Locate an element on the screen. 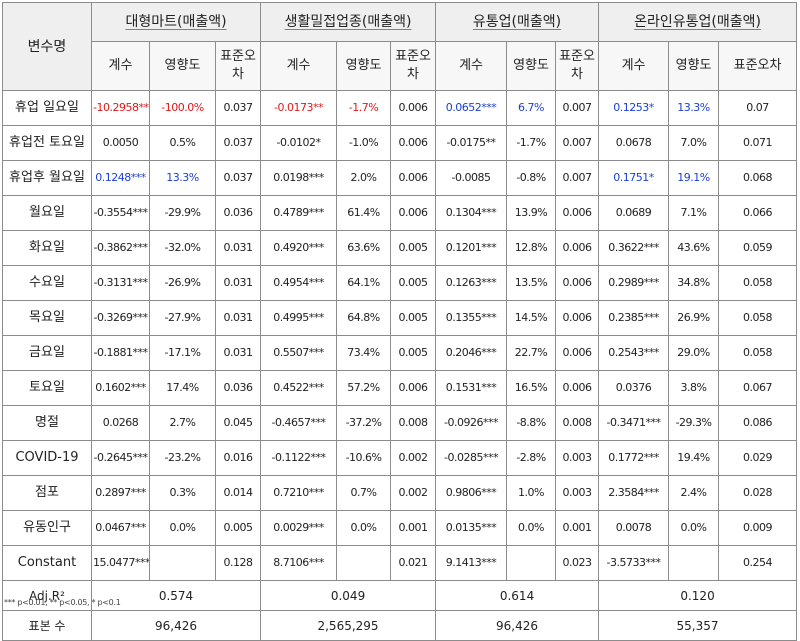 This screenshot has width=800, height=641. se-cell: 0.014 is located at coordinates (238, 493).